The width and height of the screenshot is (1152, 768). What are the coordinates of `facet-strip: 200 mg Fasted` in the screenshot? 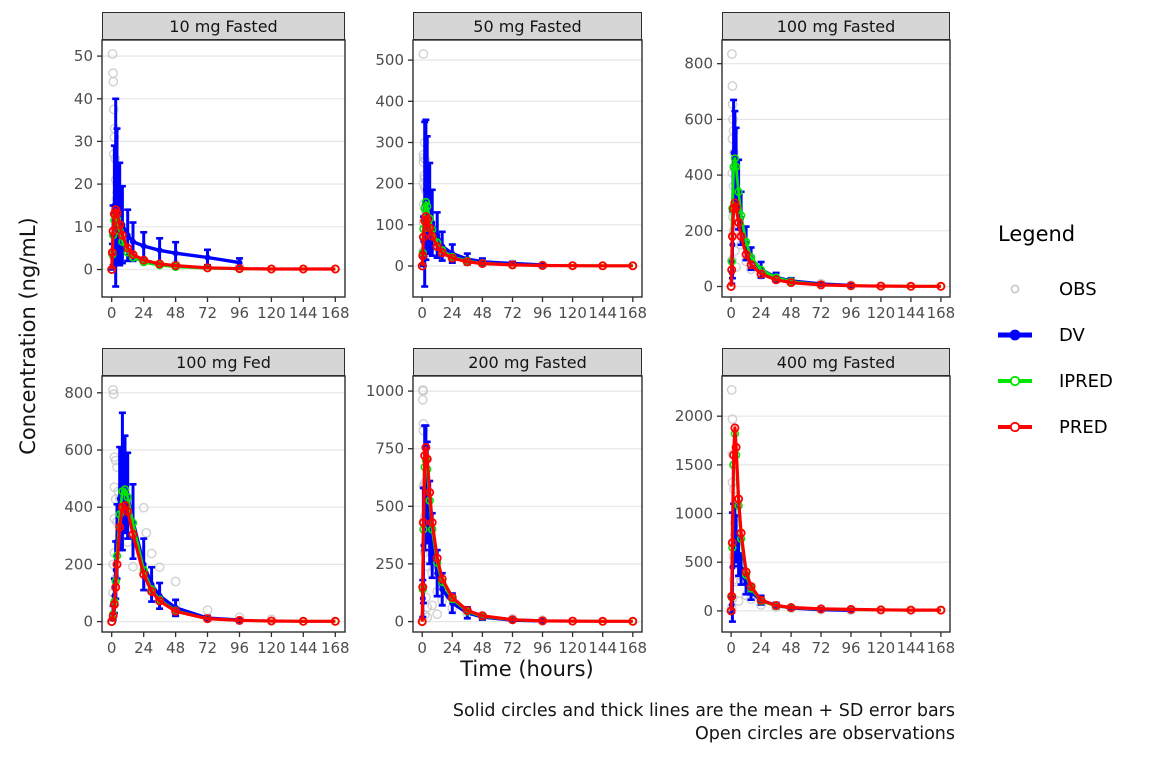 It's located at (527, 362).